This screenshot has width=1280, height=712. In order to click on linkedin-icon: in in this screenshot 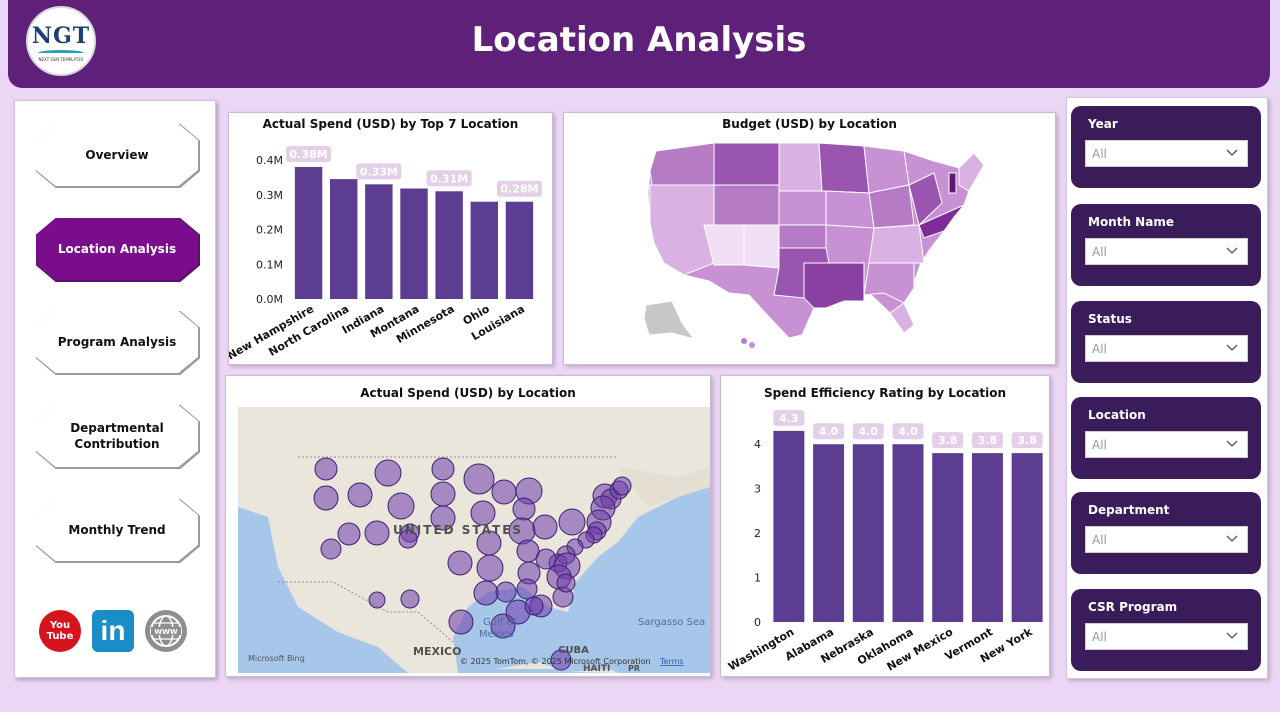, I will do `click(113, 631)`.